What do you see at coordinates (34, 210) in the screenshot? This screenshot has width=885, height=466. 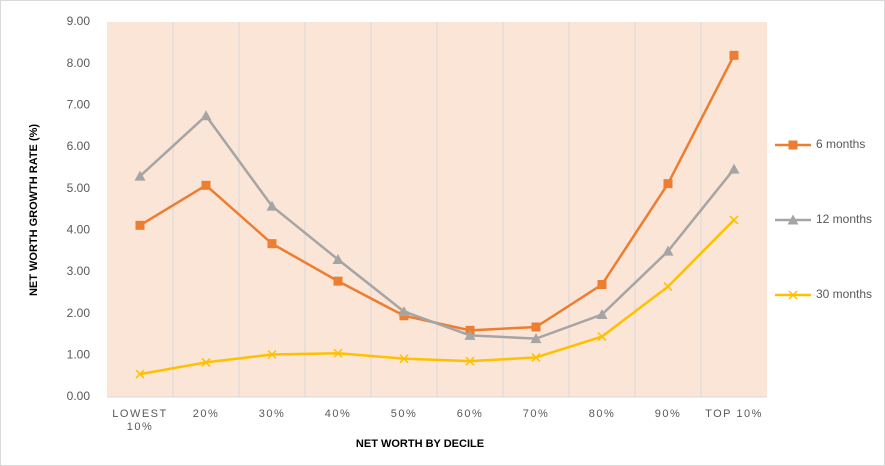 I see `y-axis-title: NET WORTH GROWTH RATE (%)` at bounding box center [34, 210].